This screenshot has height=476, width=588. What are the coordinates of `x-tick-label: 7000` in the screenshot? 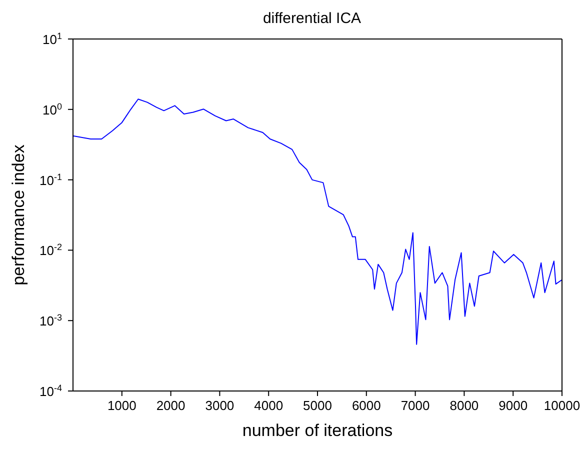 It's located at (415, 405).